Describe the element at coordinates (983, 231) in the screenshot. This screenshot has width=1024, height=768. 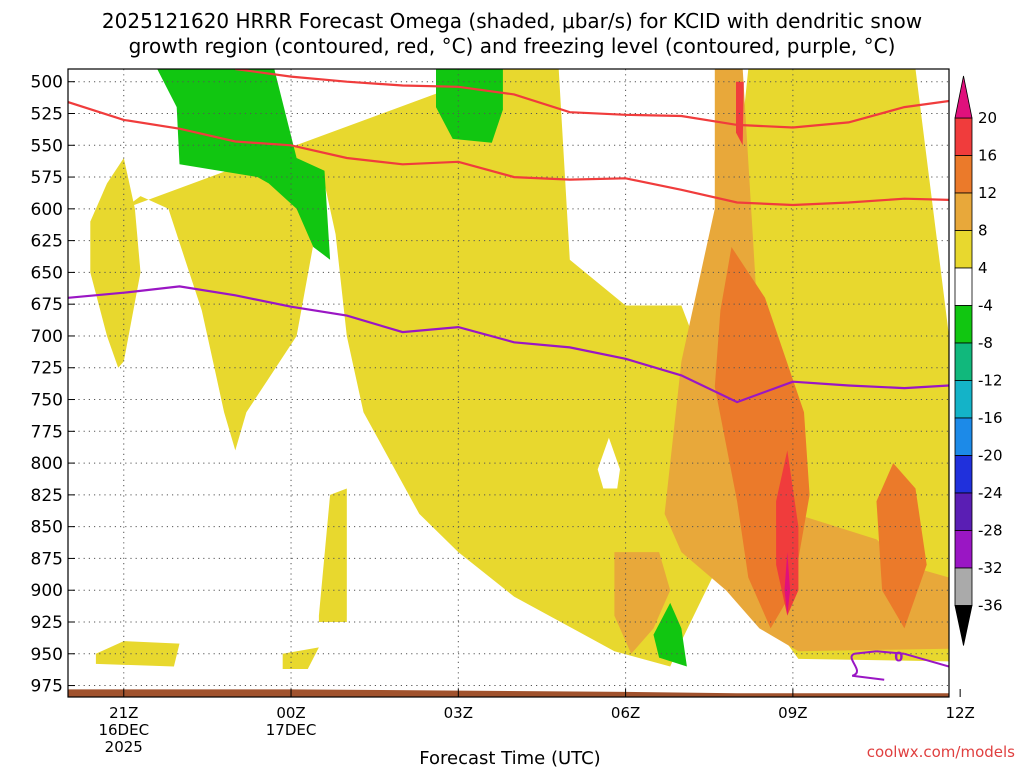
I see `colorbar-label-8: 8` at that location.